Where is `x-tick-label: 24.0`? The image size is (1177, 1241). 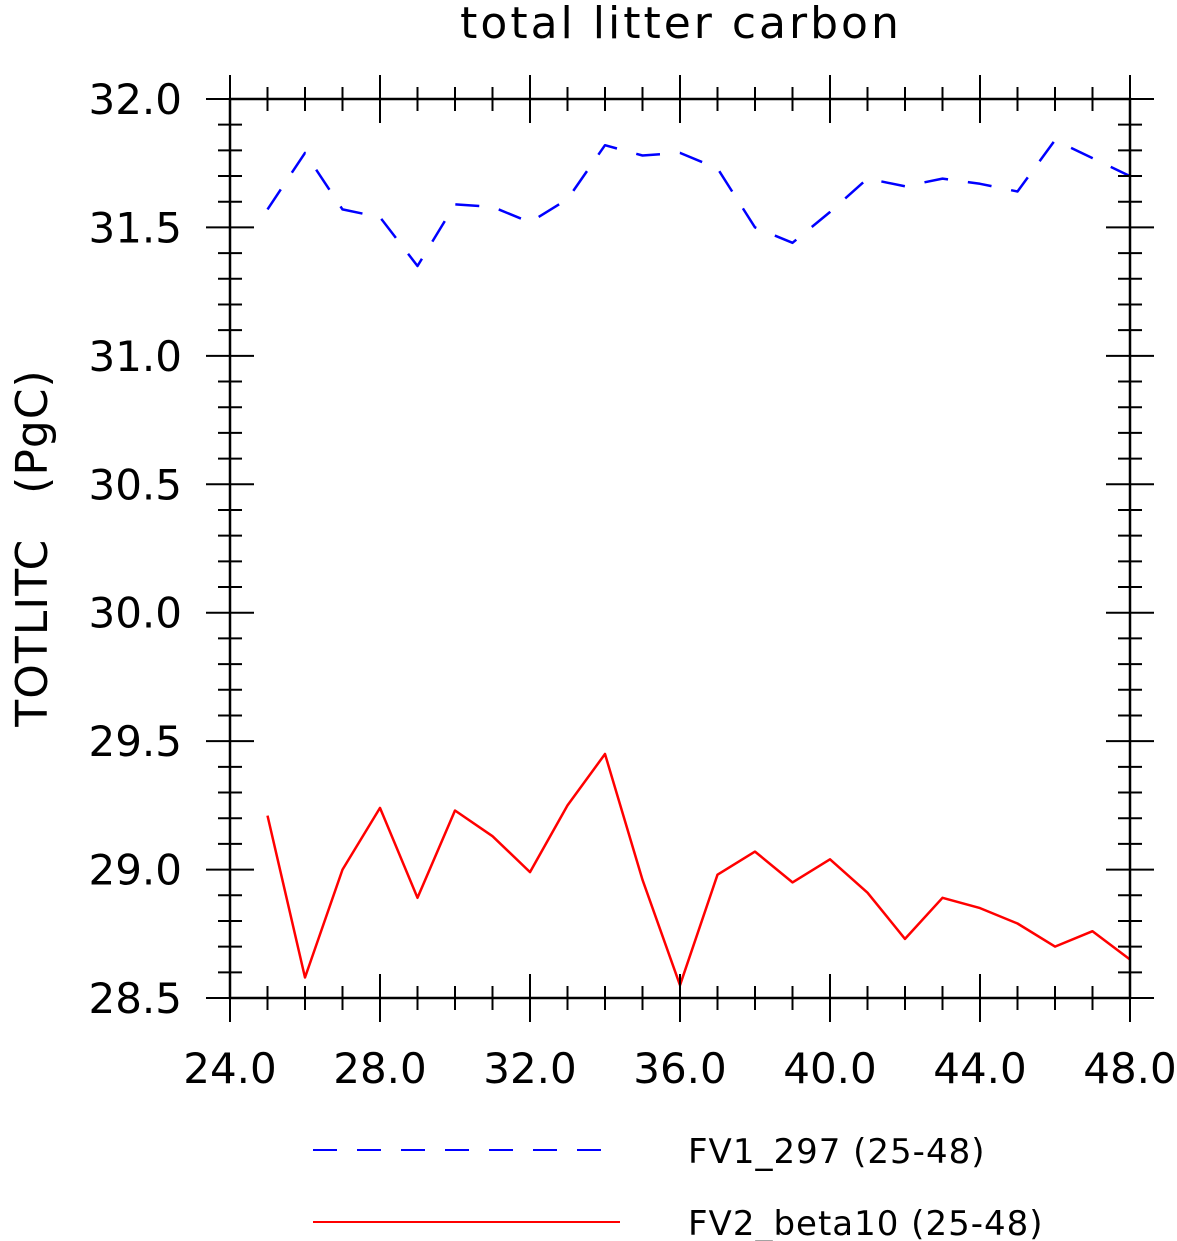
x-tick-label: 24.0 is located at coordinates (230, 1068).